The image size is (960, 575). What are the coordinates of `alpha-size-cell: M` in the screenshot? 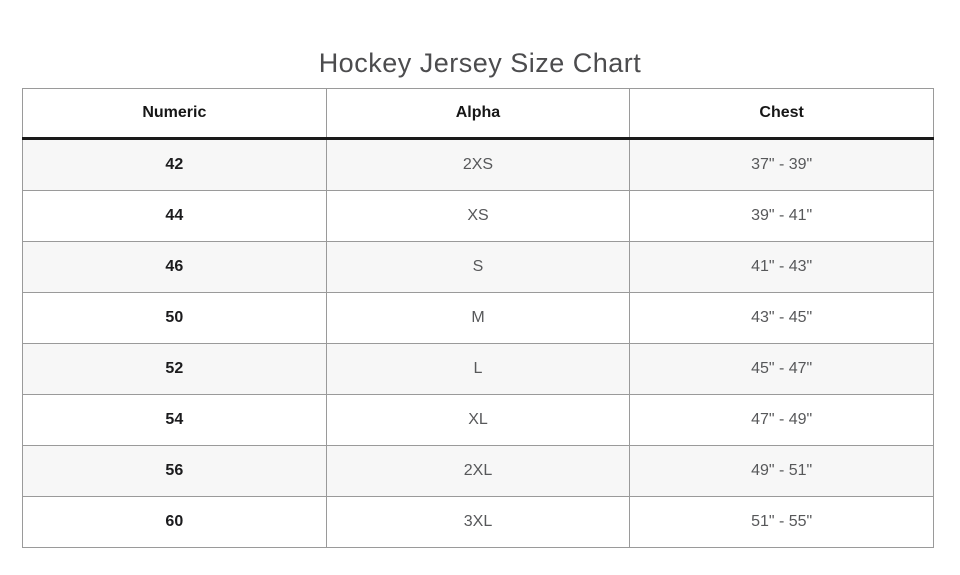 It's located at (478, 318).